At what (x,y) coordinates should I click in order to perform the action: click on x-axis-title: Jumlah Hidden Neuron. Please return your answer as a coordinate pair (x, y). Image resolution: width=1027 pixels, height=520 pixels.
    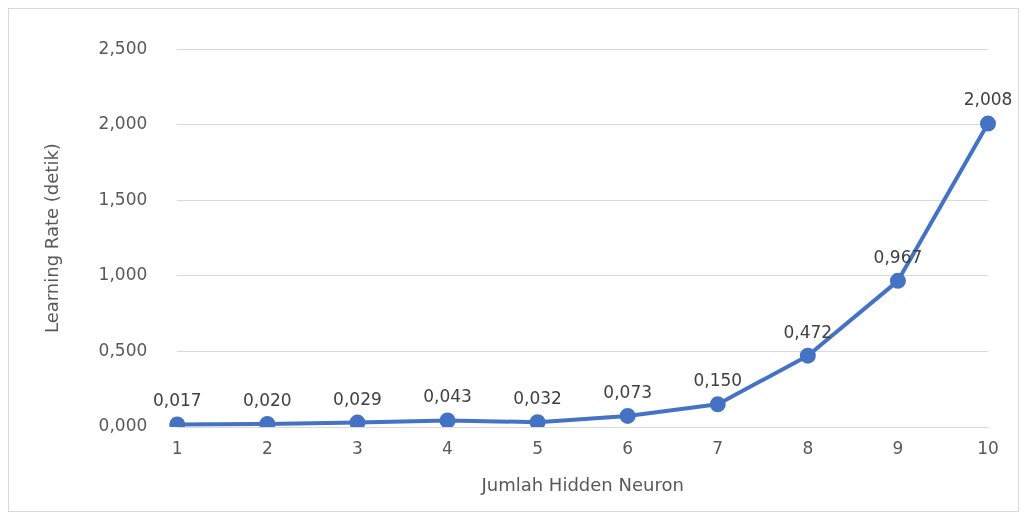
    Looking at the image, I should click on (582, 484).